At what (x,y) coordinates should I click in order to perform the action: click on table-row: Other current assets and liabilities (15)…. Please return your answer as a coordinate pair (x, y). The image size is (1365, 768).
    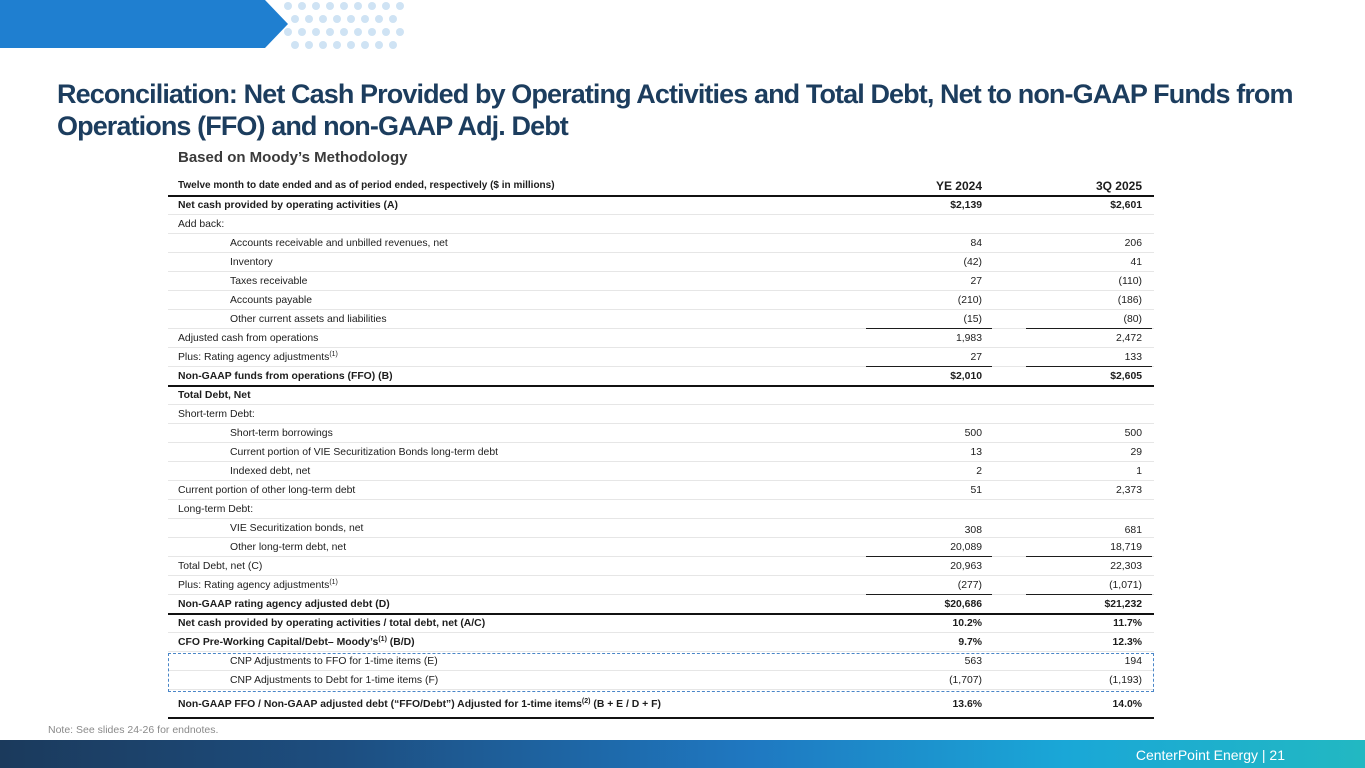
    Looking at the image, I should click on (661, 319).